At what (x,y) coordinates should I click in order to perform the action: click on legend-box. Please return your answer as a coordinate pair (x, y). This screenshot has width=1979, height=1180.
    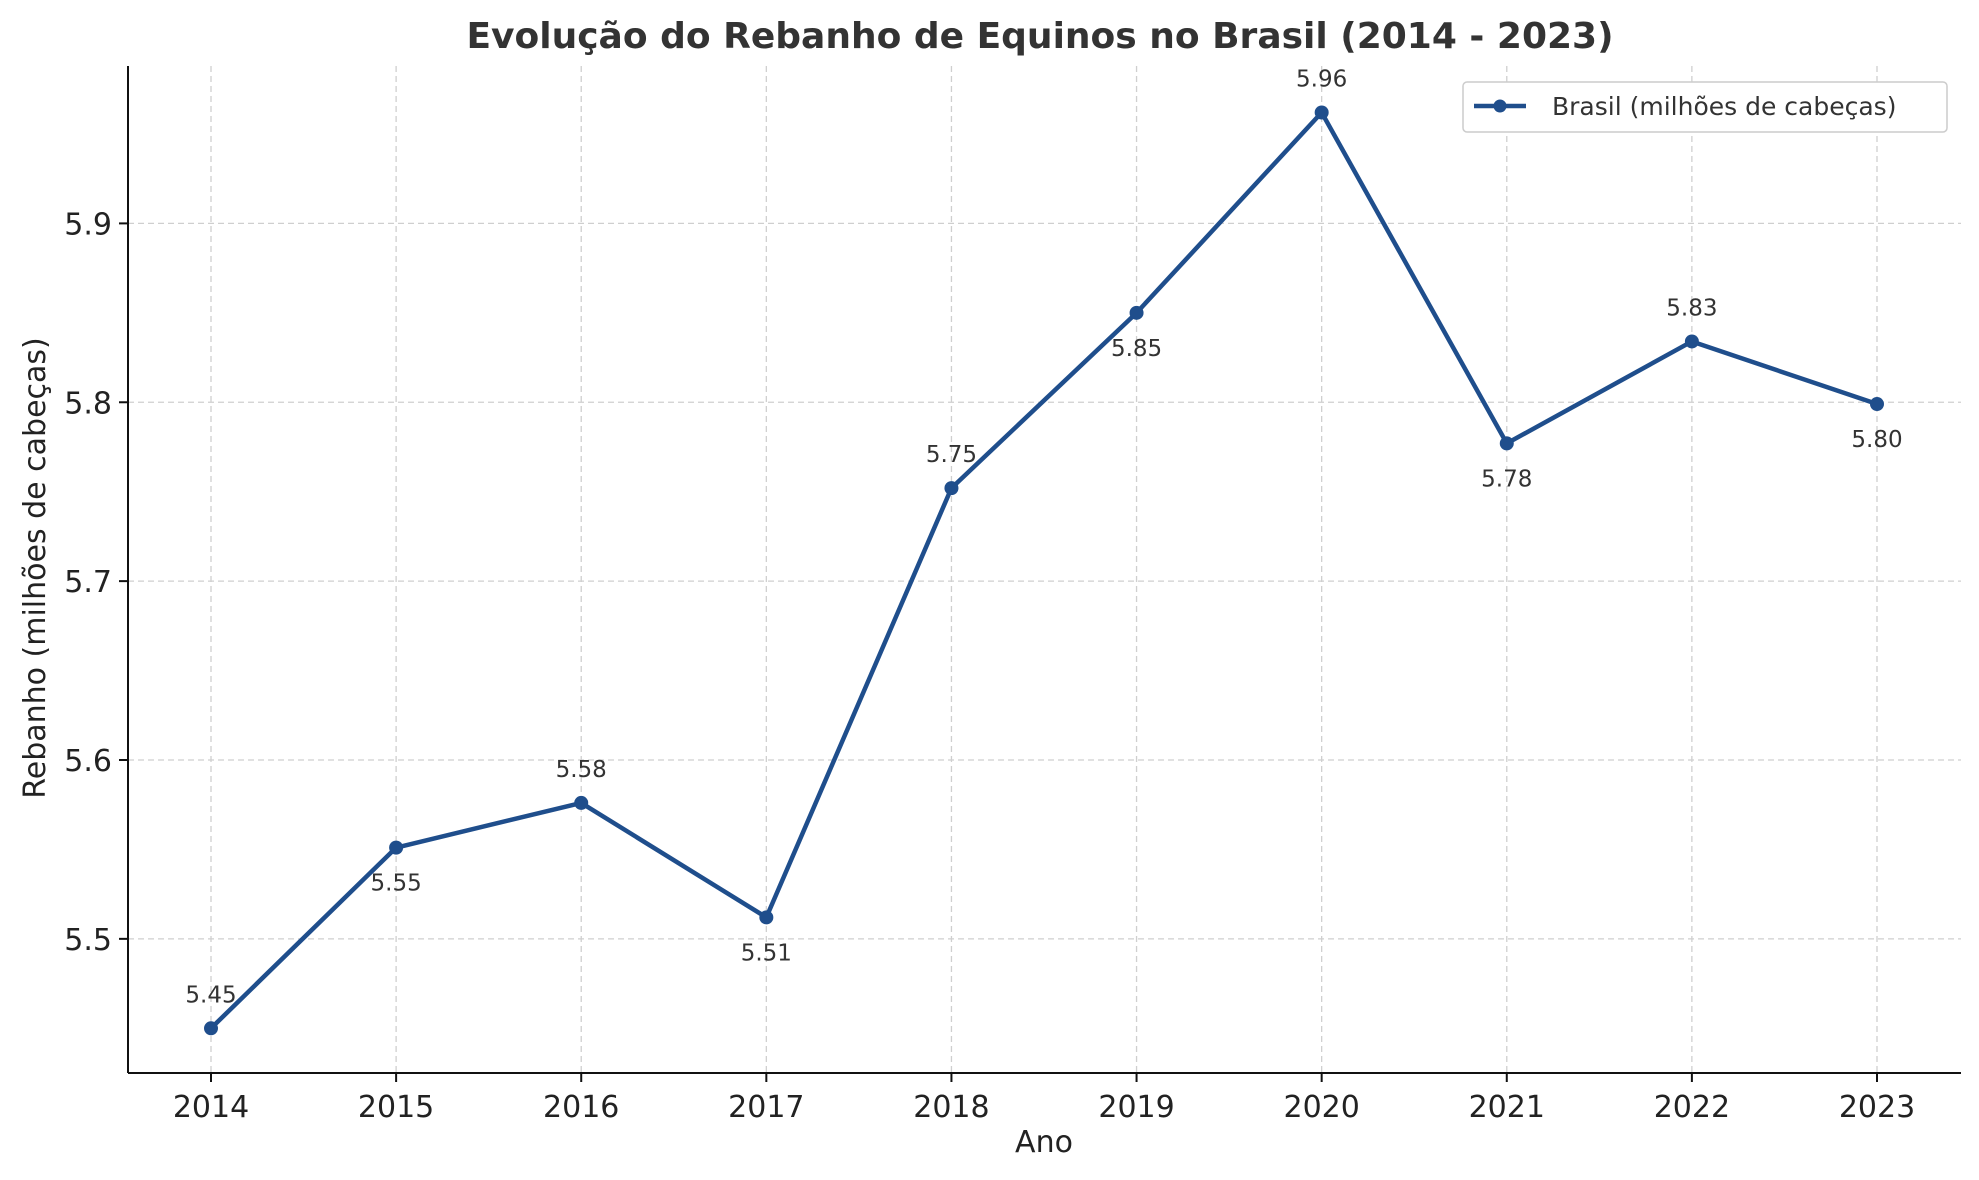
    Looking at the image, I should click on (1705, 107).